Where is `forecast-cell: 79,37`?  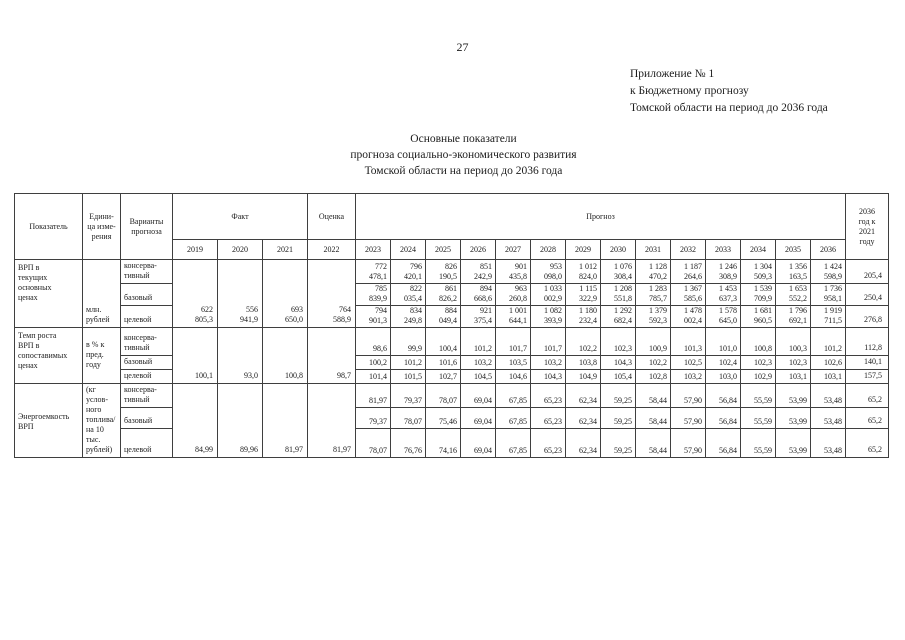
forecast-cell: 79,37 is located at coordinates (373, 418).